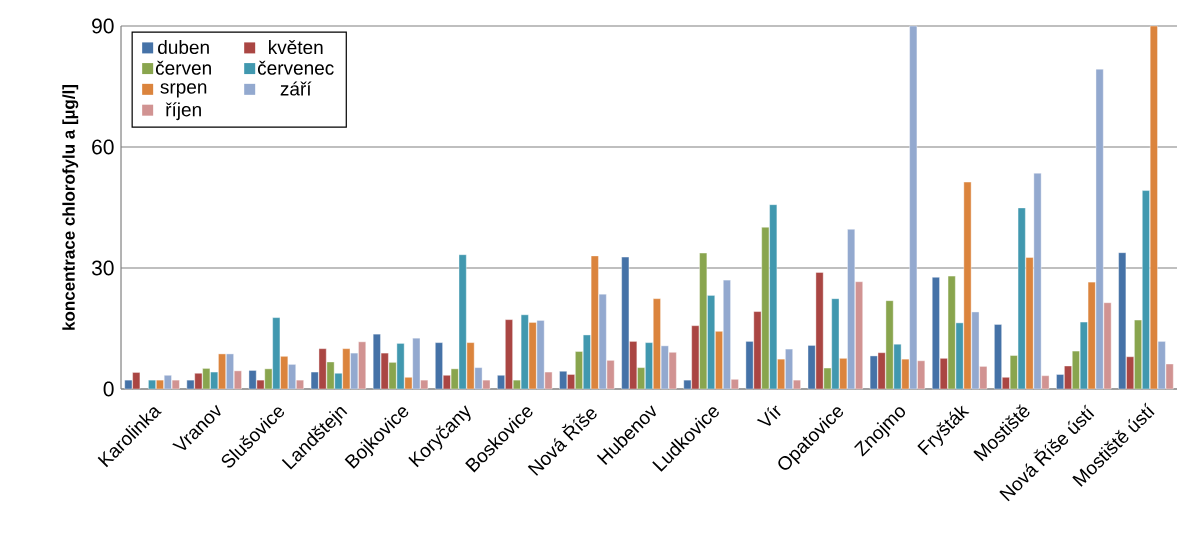  I want to click on legend-label: květen, so click(296, 47).